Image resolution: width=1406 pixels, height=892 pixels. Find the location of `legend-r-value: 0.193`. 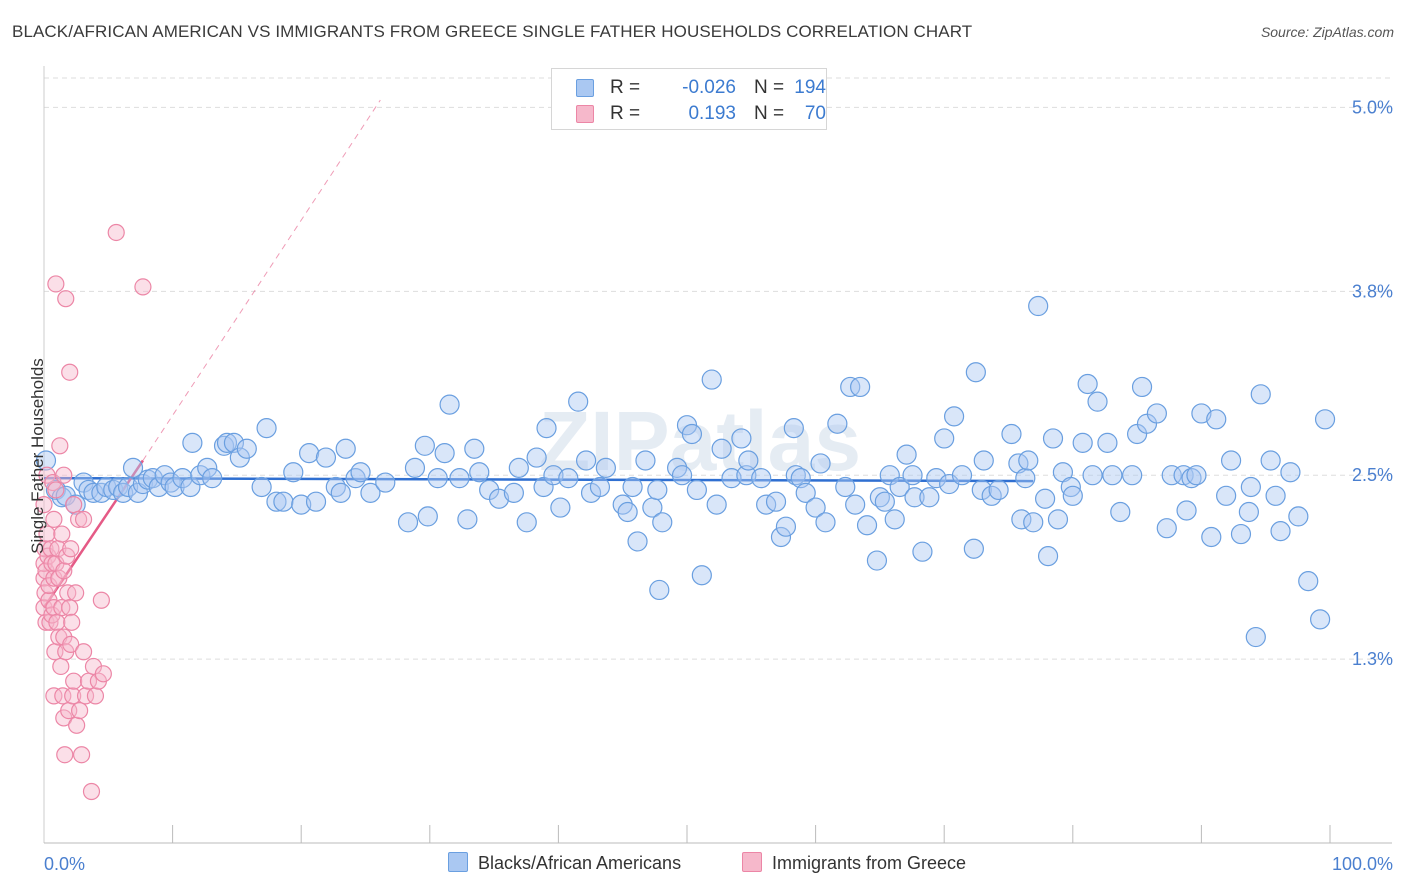

legend-r-value: 0.193 is located at coordinates (712, 113).